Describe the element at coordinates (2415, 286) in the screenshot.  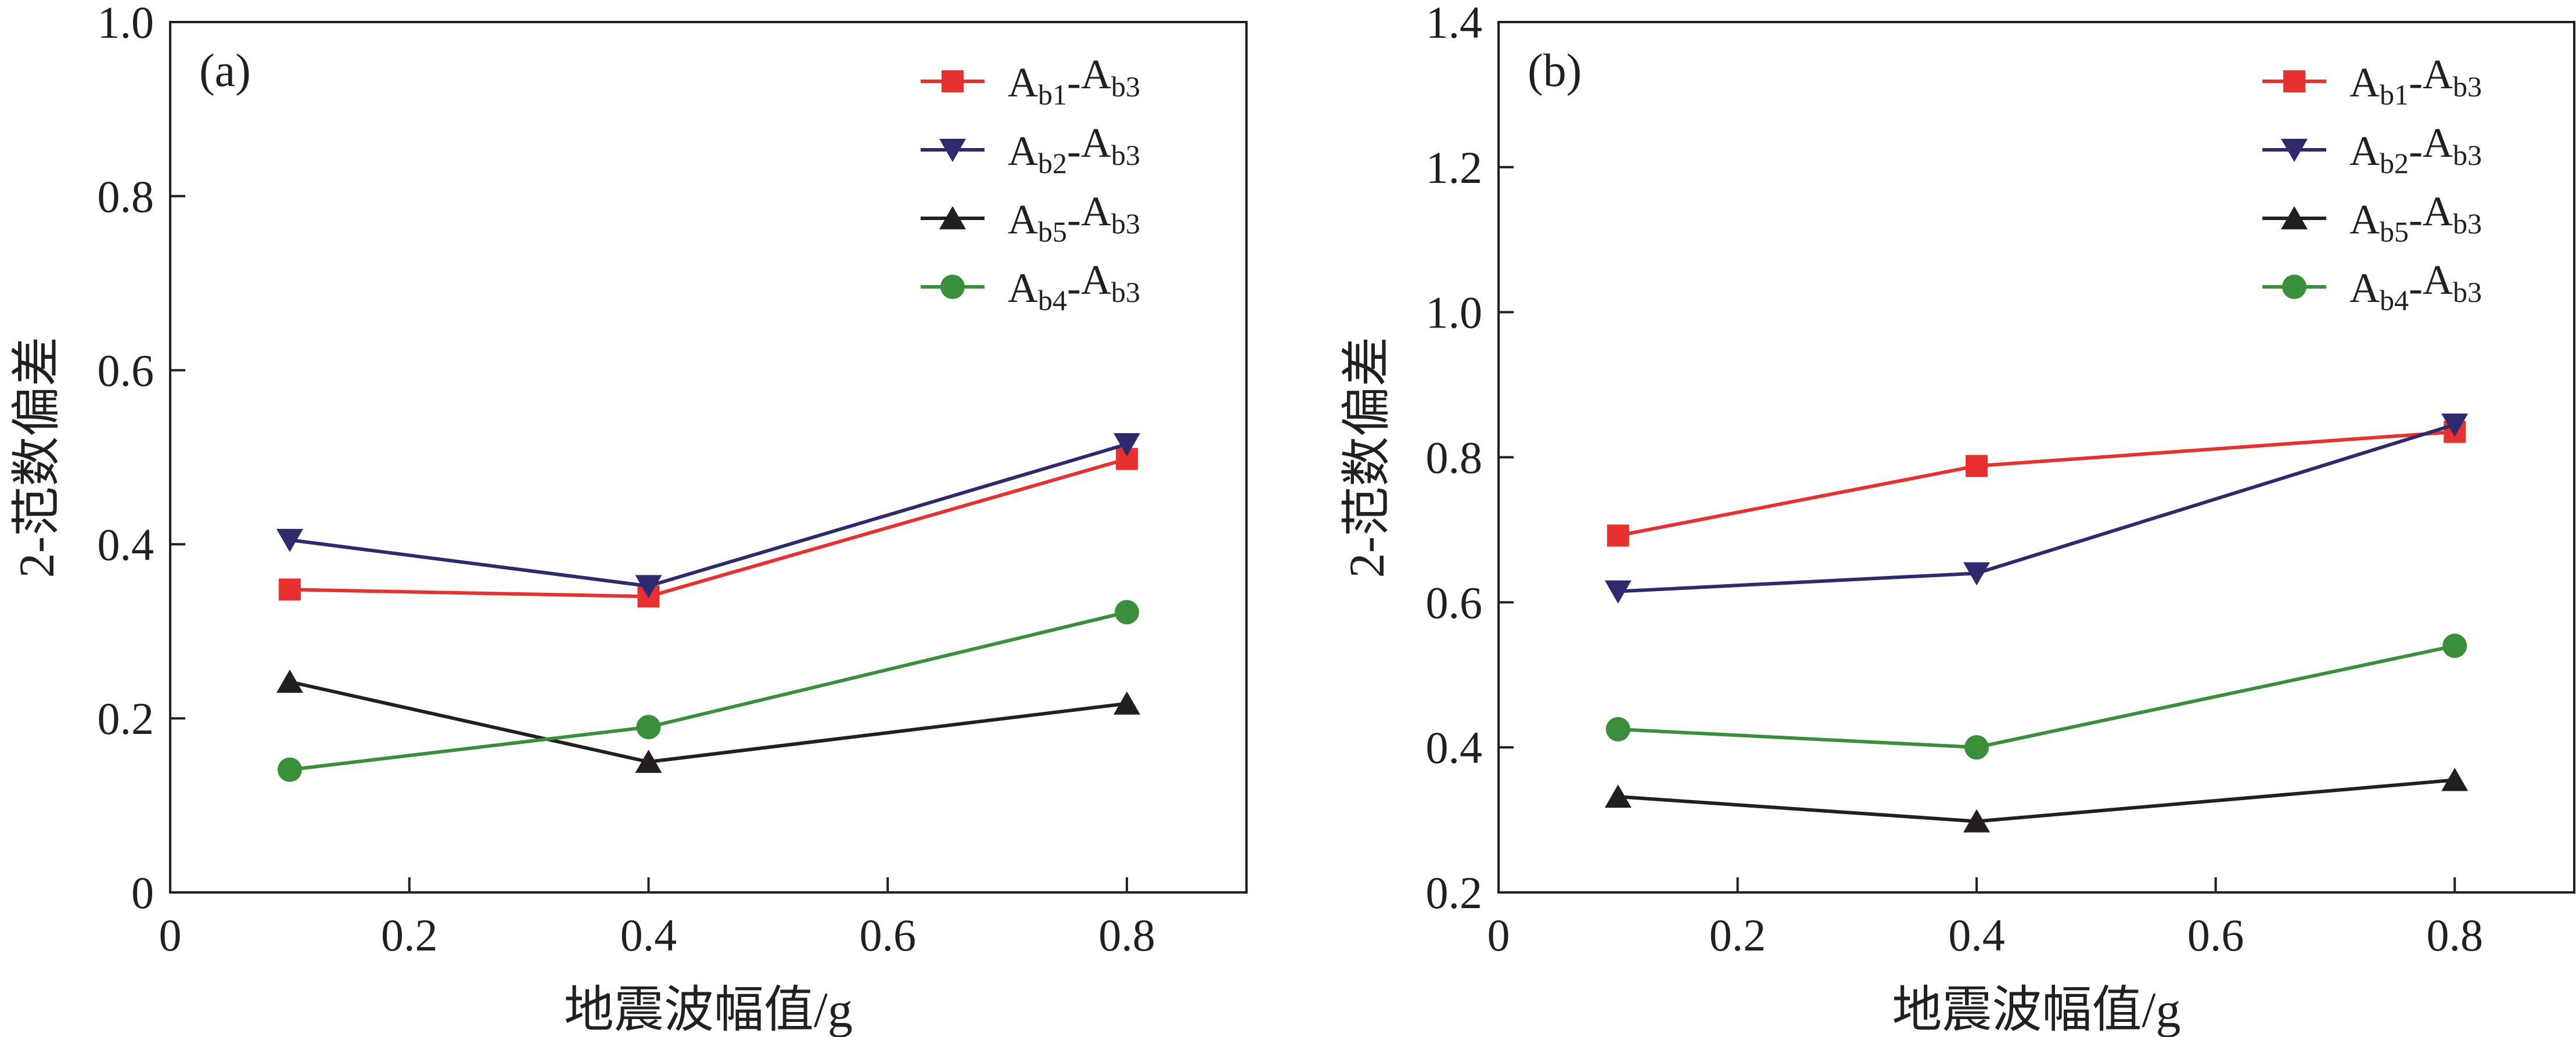
I see `legend-label: Ab4-Ab3` at that location.